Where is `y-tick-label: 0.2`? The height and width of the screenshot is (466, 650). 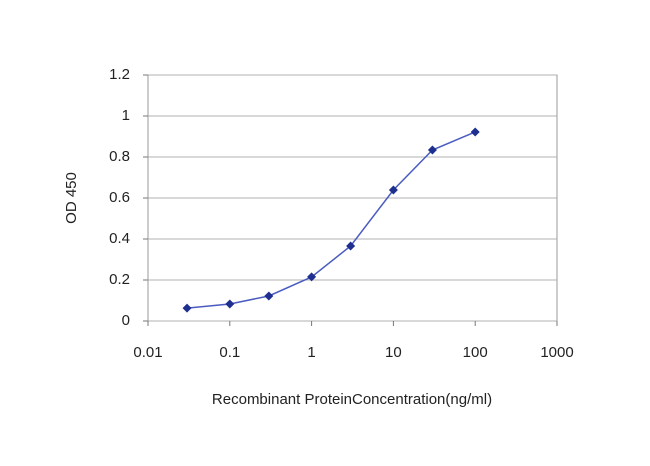
y-tick-label: 0.2 is located at coordinates (119, 279).